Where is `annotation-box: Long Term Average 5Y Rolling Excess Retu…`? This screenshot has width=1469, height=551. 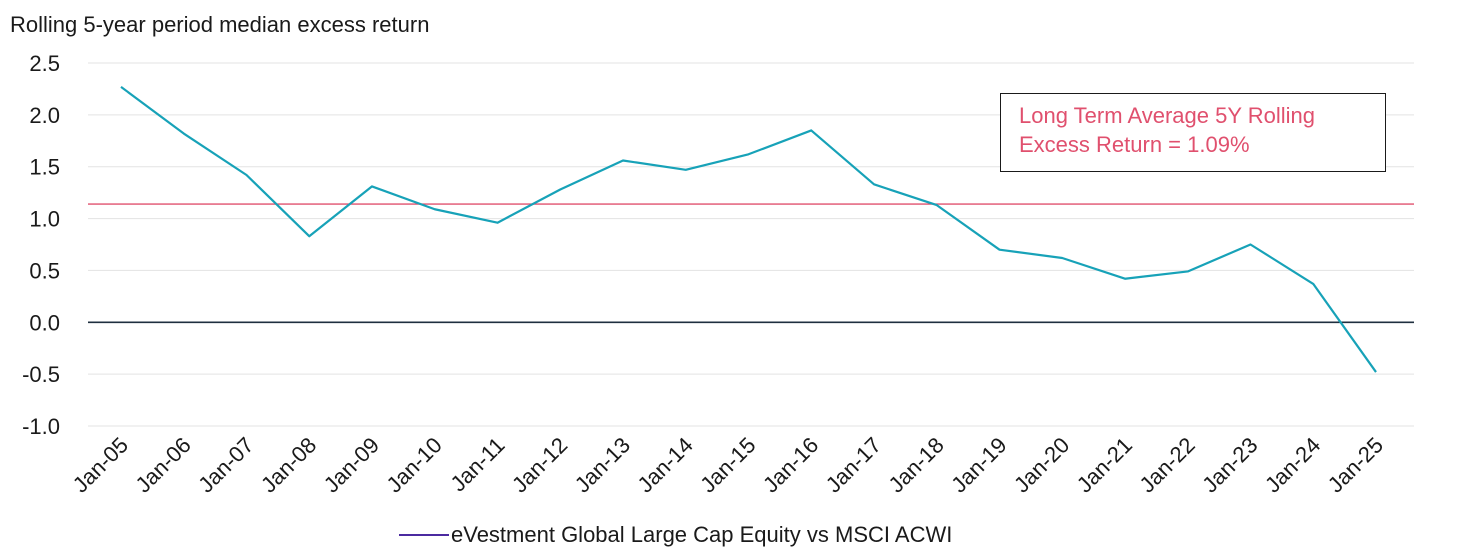
annotation-box: Long Term Average 5Y Rolling Excess Retu… is located at coordinates (1193, 132).